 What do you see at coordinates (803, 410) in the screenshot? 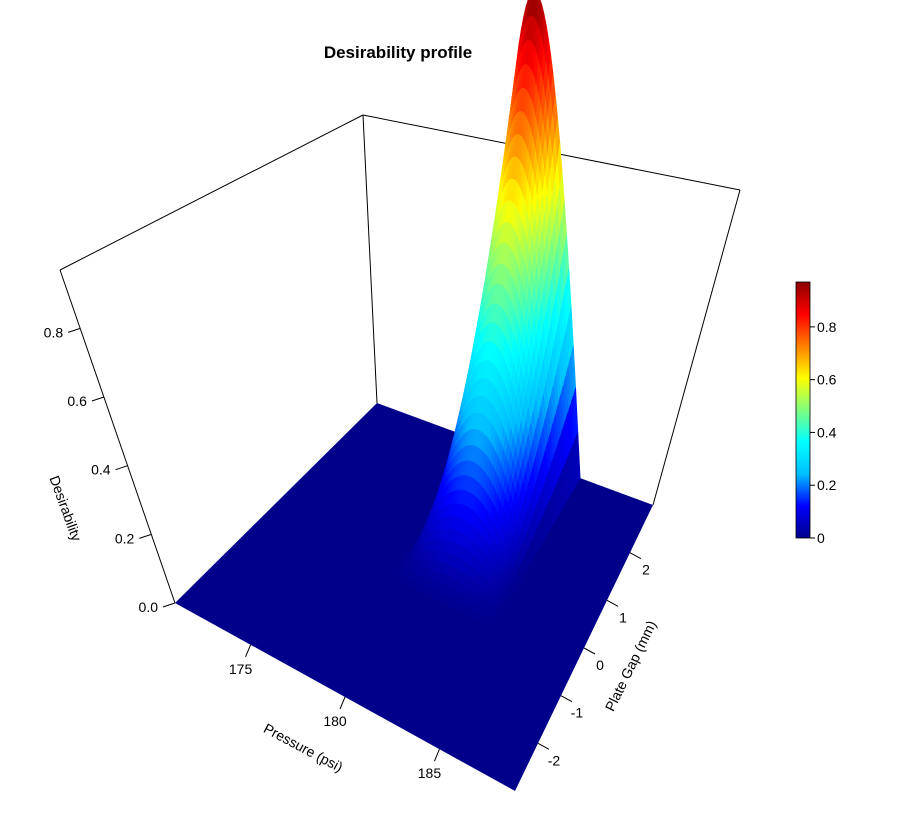
I see `colorbar` at bounding box center [803, 410].